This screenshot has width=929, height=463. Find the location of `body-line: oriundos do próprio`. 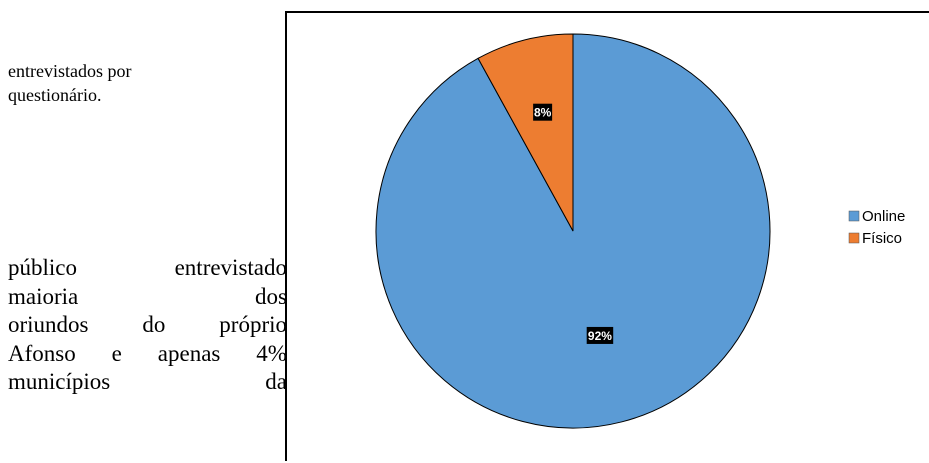

body-line: oriundos do próprio is located at coordinates (147, 325).